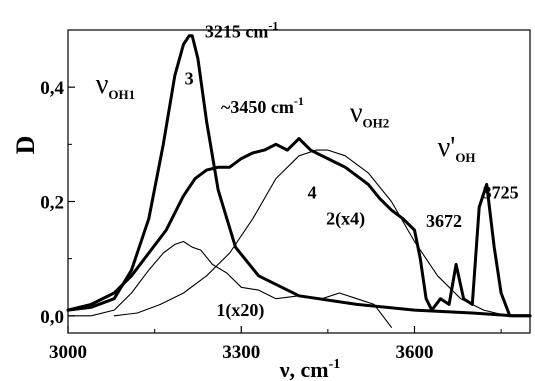 The image size is (535, 381). Describe the element at coordinates (115, 85) in the screenshot. I see `nu-annotation: νOH1` at that location.